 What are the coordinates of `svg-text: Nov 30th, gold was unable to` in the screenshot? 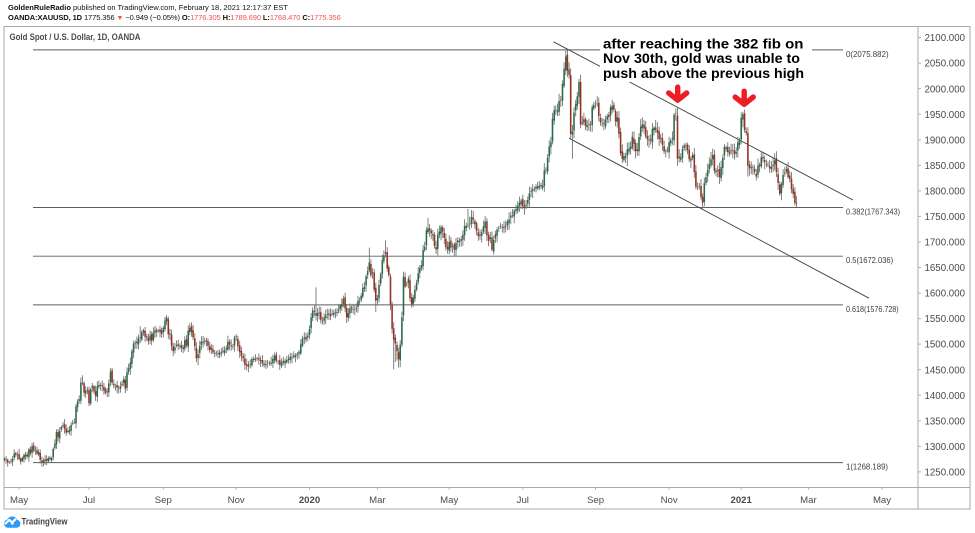 It's located at (701, 58).